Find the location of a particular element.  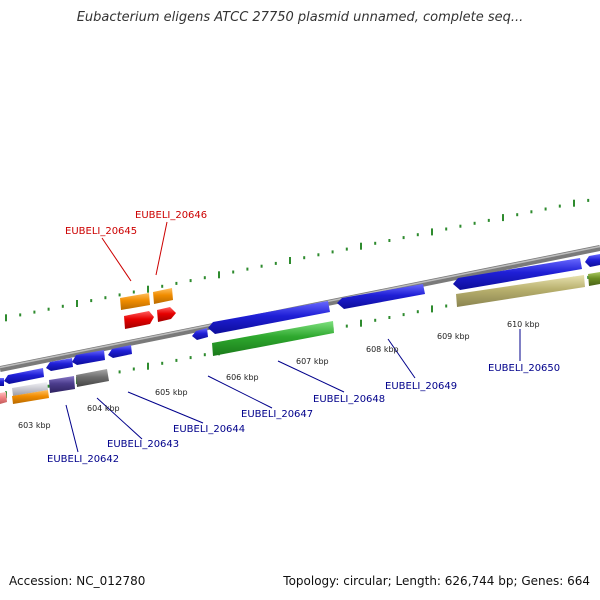

gene-label-eubeli-20644: EUBELI_20644 is located at coordinates (209, 429).